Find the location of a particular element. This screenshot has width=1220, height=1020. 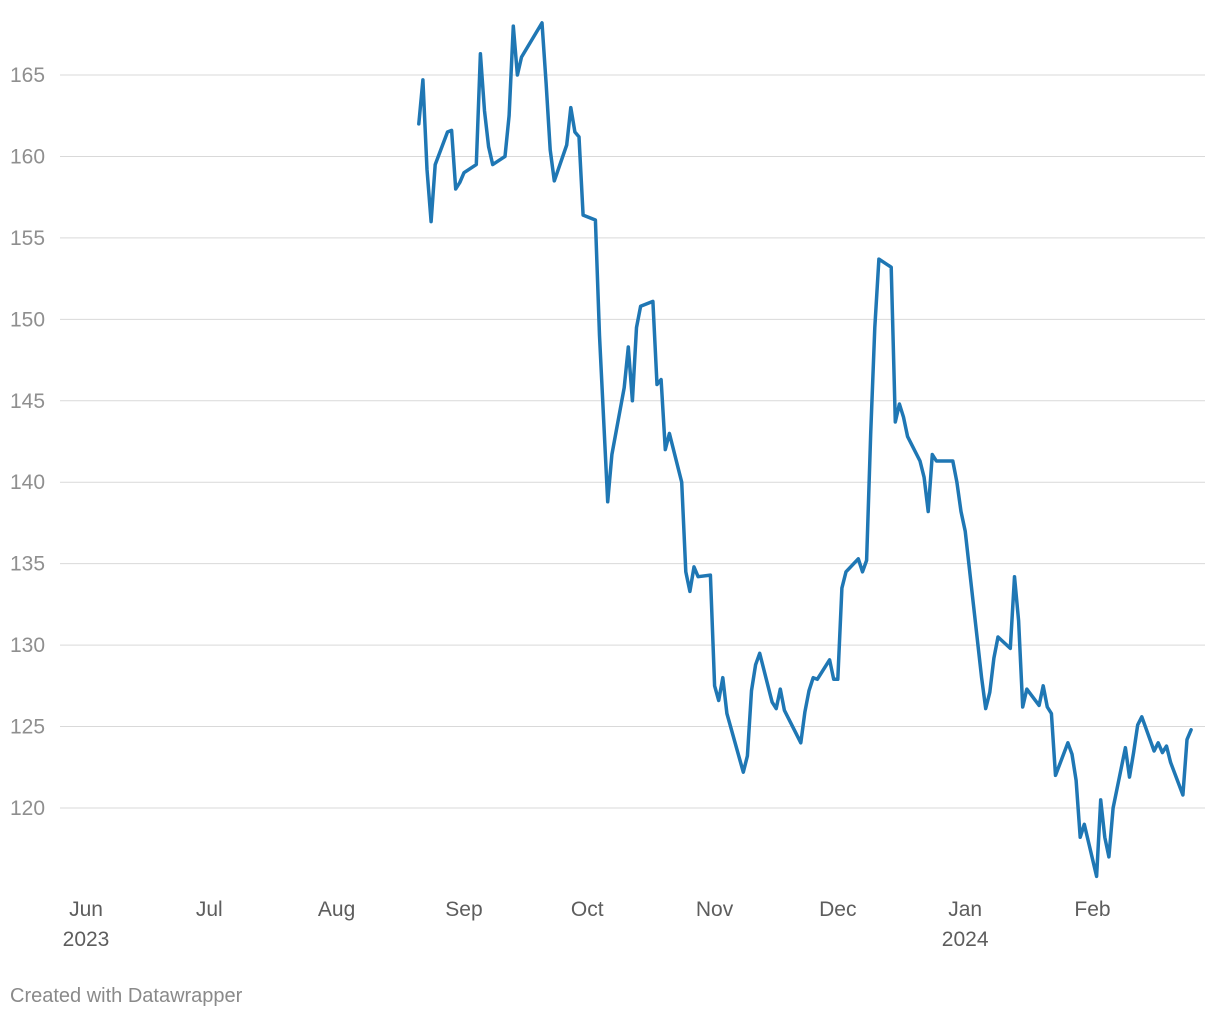

y-tick-label: 145 is located at coordinates (27, 401).